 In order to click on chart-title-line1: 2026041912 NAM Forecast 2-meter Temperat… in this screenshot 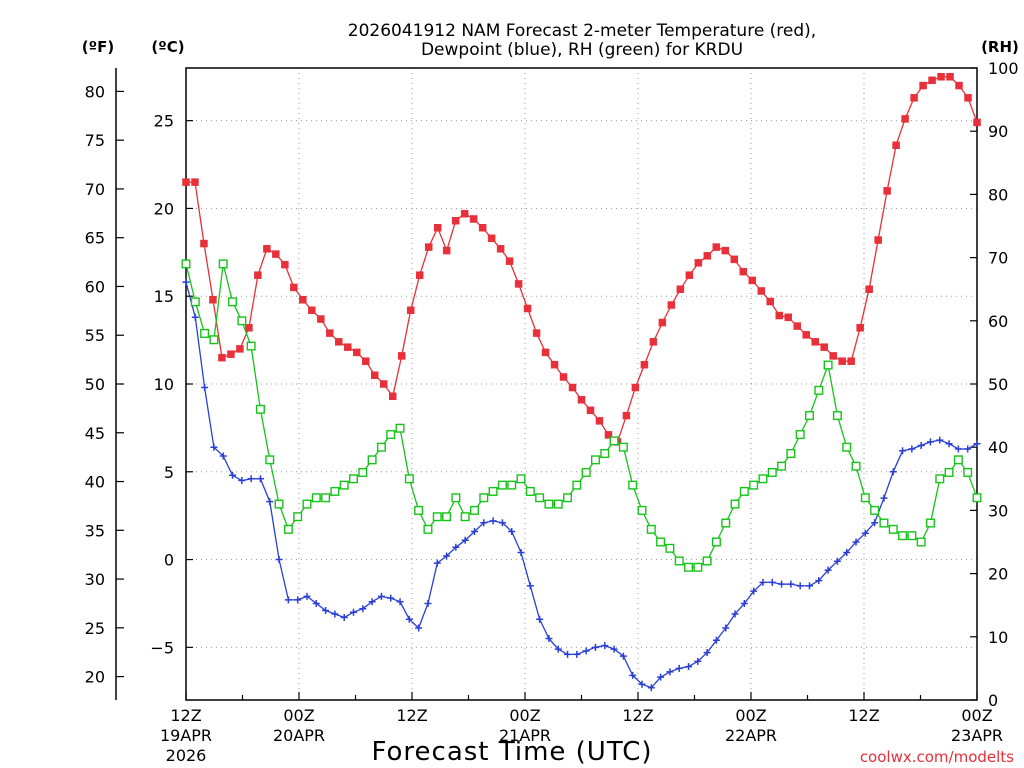, I will do `click(582, 31)`.